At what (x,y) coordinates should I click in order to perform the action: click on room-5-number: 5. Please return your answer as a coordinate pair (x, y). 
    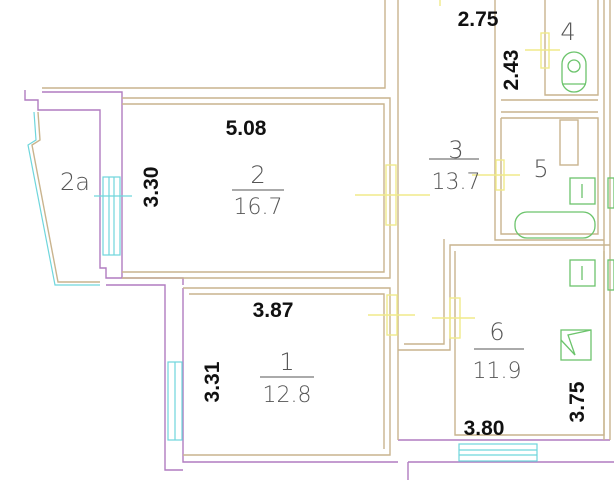
    Looking at the image, I should click on (540, 169).